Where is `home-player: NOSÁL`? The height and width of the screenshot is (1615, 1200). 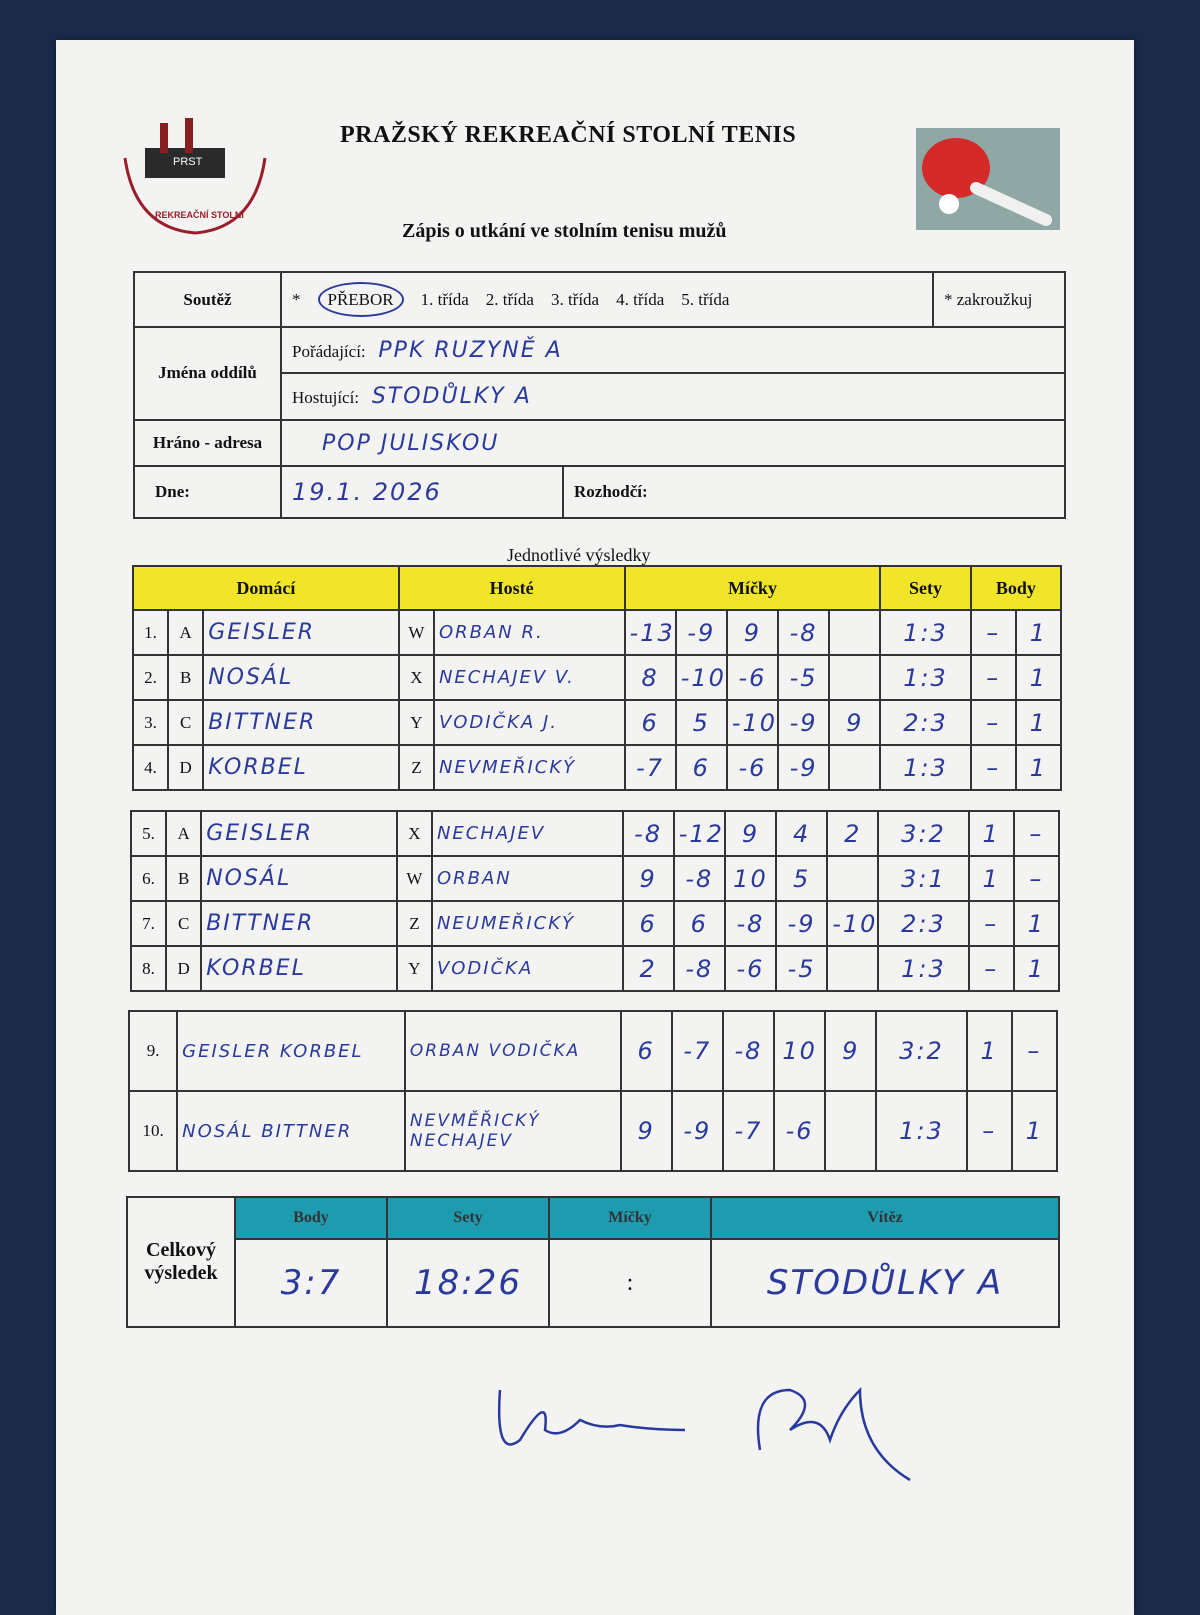
home-player: NOSÁL is located at coordinates (299, 878).